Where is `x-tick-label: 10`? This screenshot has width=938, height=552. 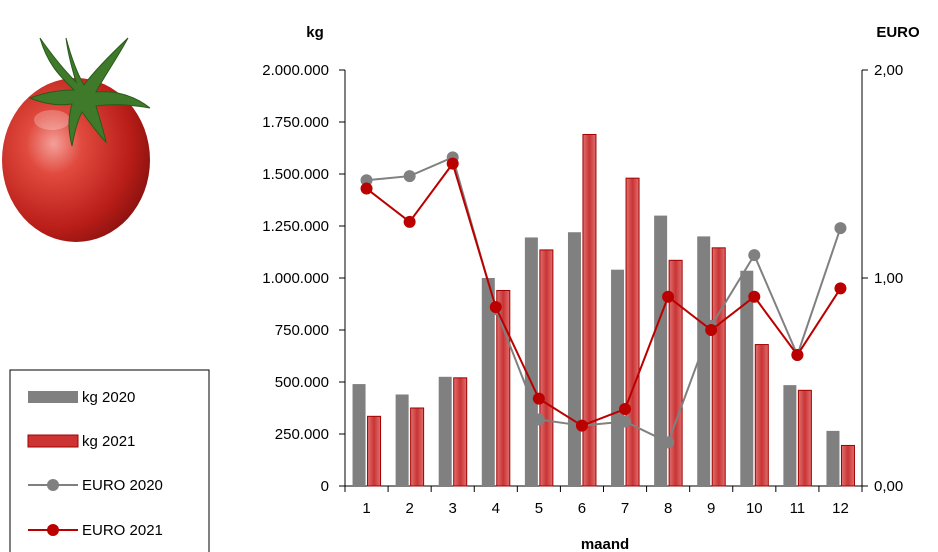 x-tick-label: 10 is located at coordinates (754, 508).